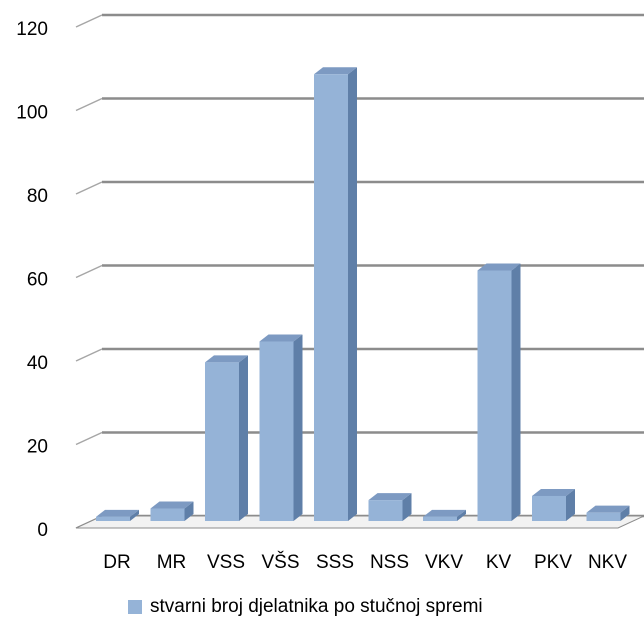 The height and width of the screenshot is (630, 644). Describe the element at coordinates (37, 363) in the screenshot. I see `y-tick-label: 40` at that location.